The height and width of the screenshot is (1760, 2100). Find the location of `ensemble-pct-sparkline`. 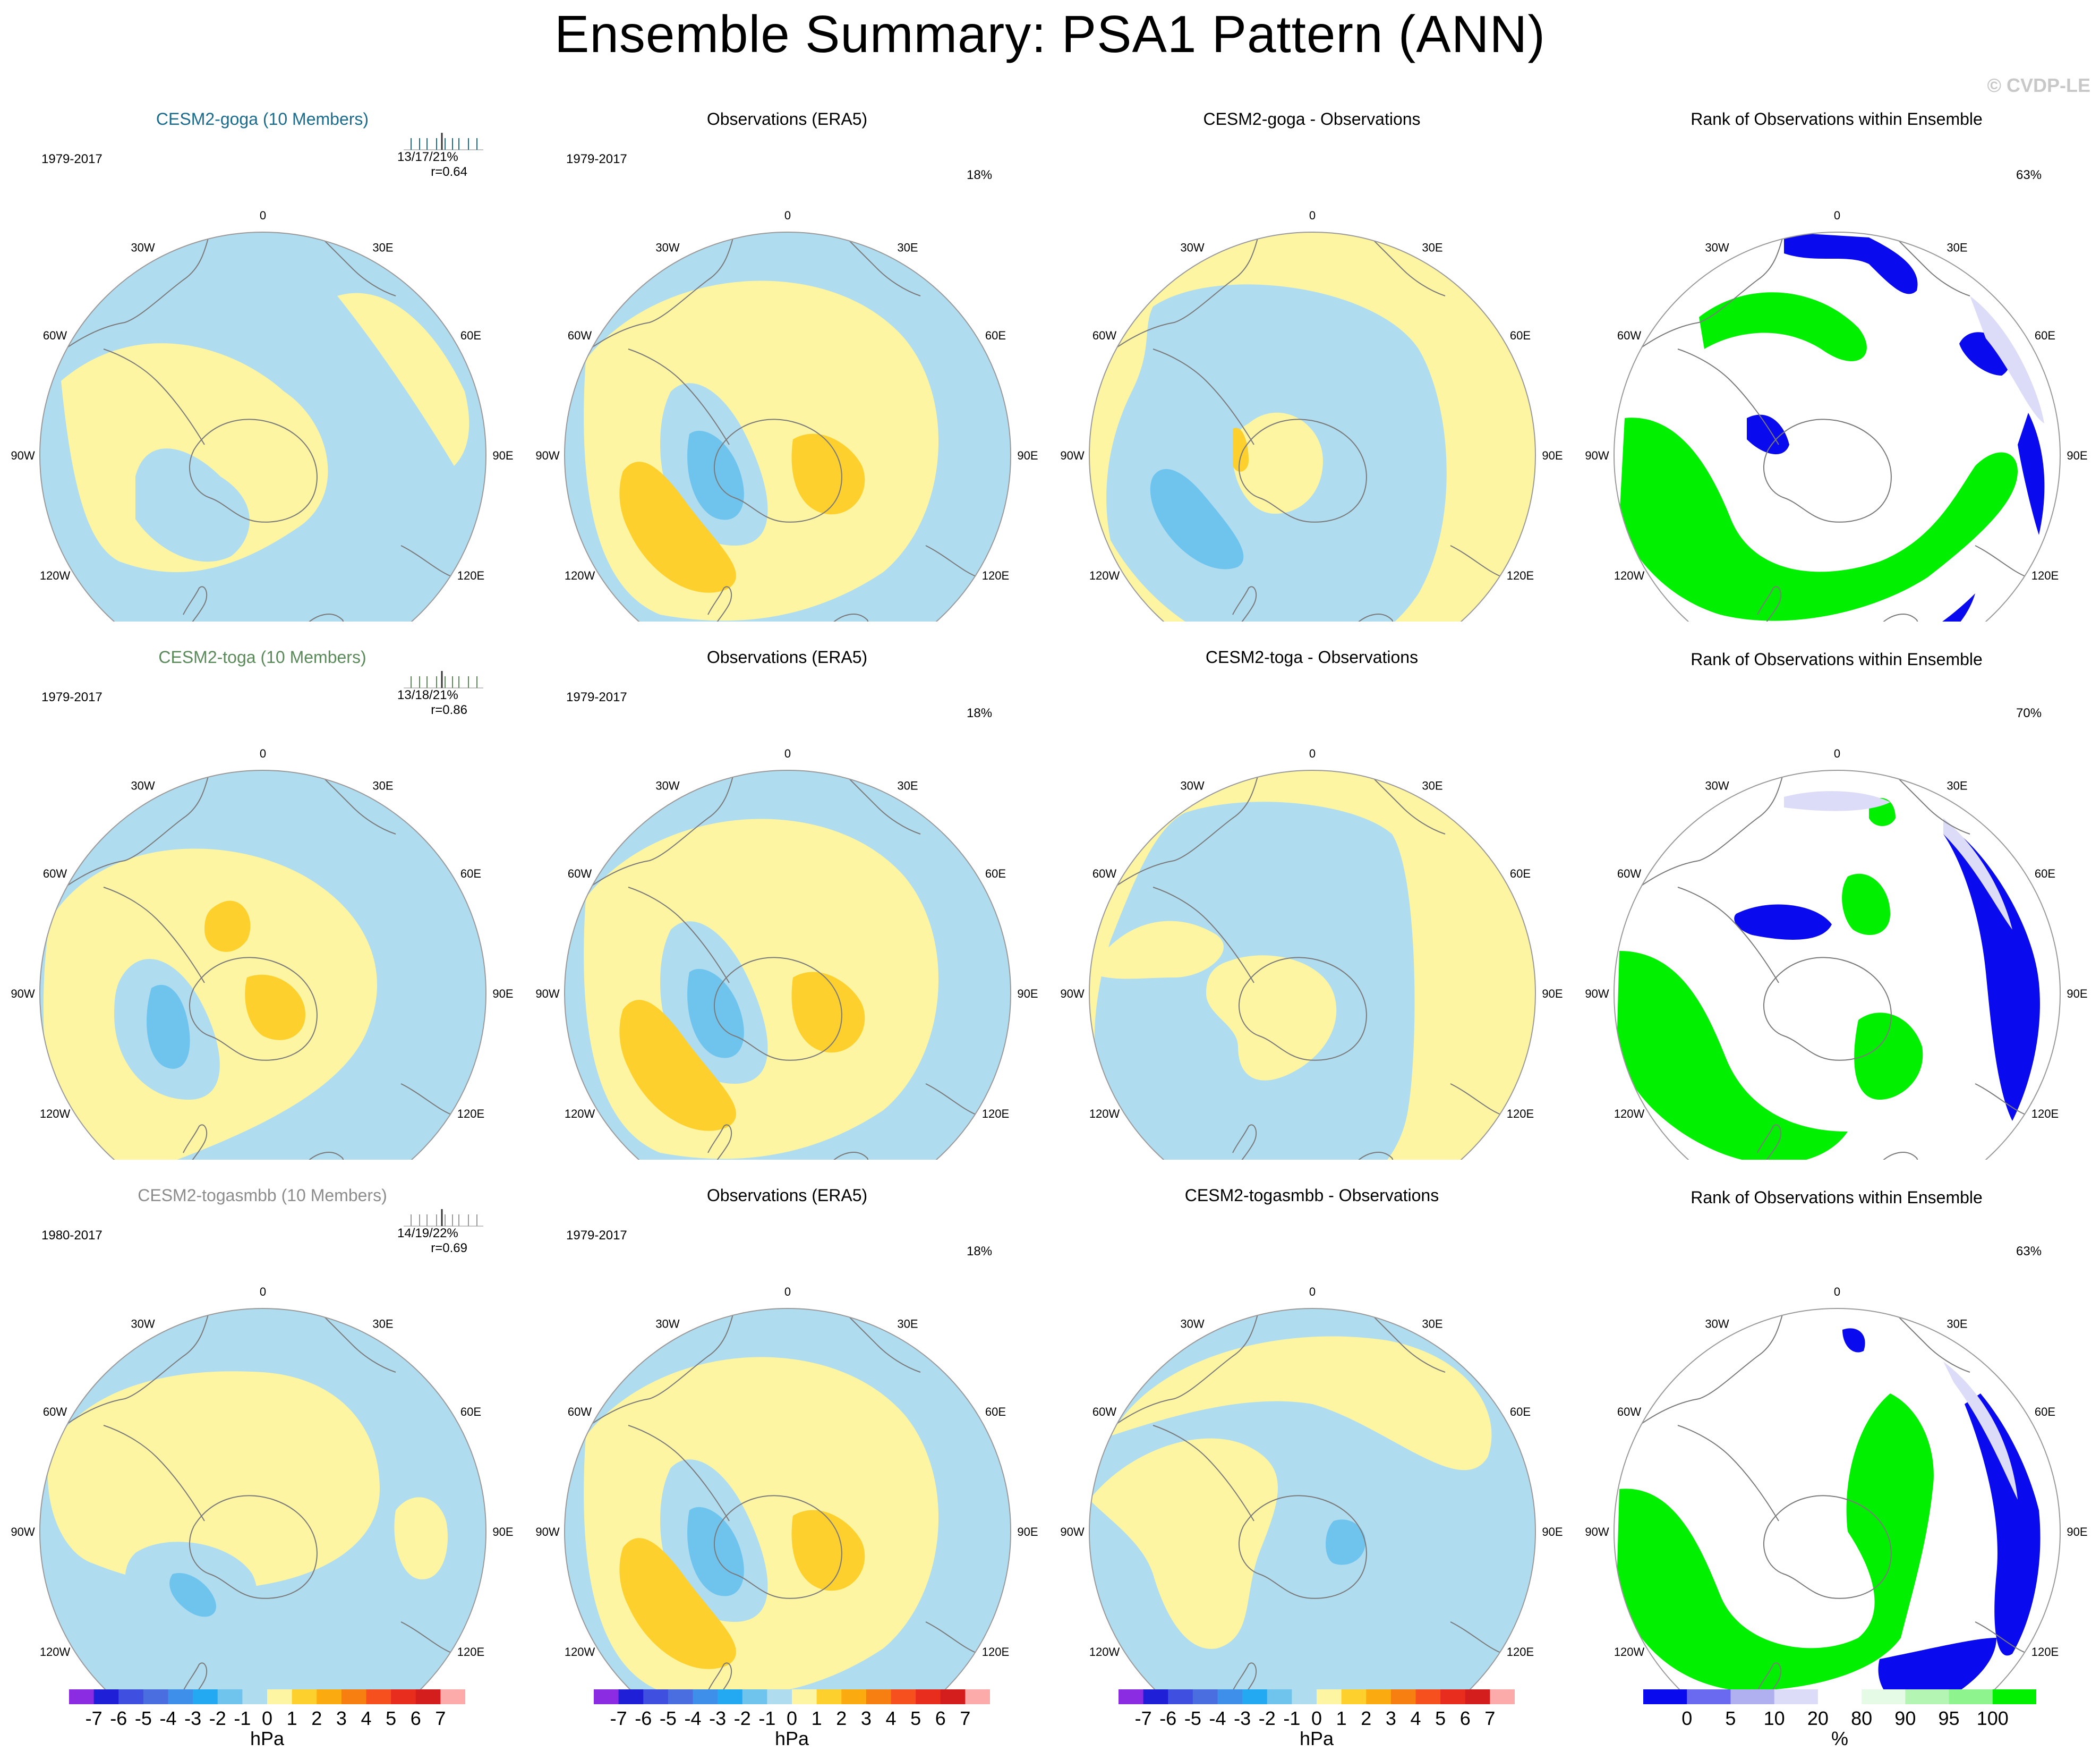

ensemble-pct-sparkline is located at coordinates (443, 1218).